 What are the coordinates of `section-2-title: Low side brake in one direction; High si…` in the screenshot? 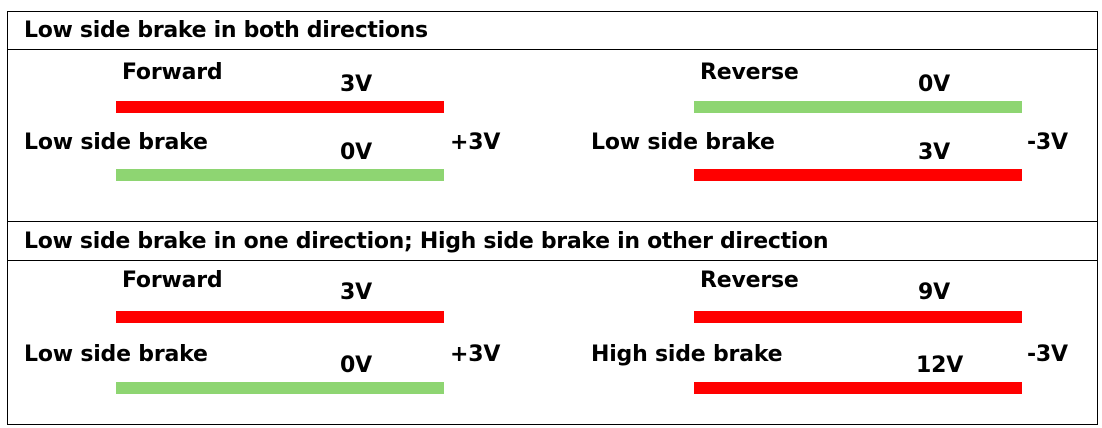 It's located at (426, 241).